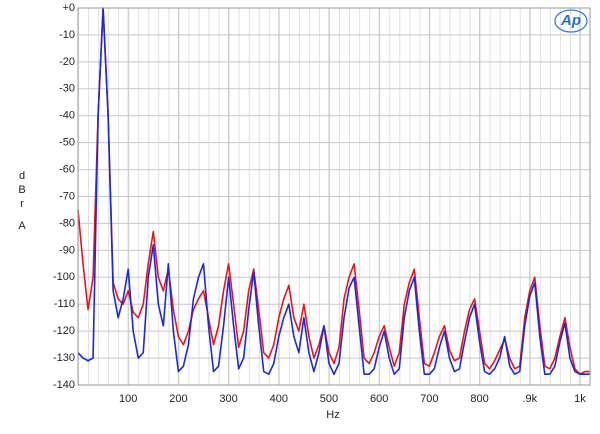 This screenshot has height=434, width=600. I want to click on x-tick-label: 800, so click(479, 399).